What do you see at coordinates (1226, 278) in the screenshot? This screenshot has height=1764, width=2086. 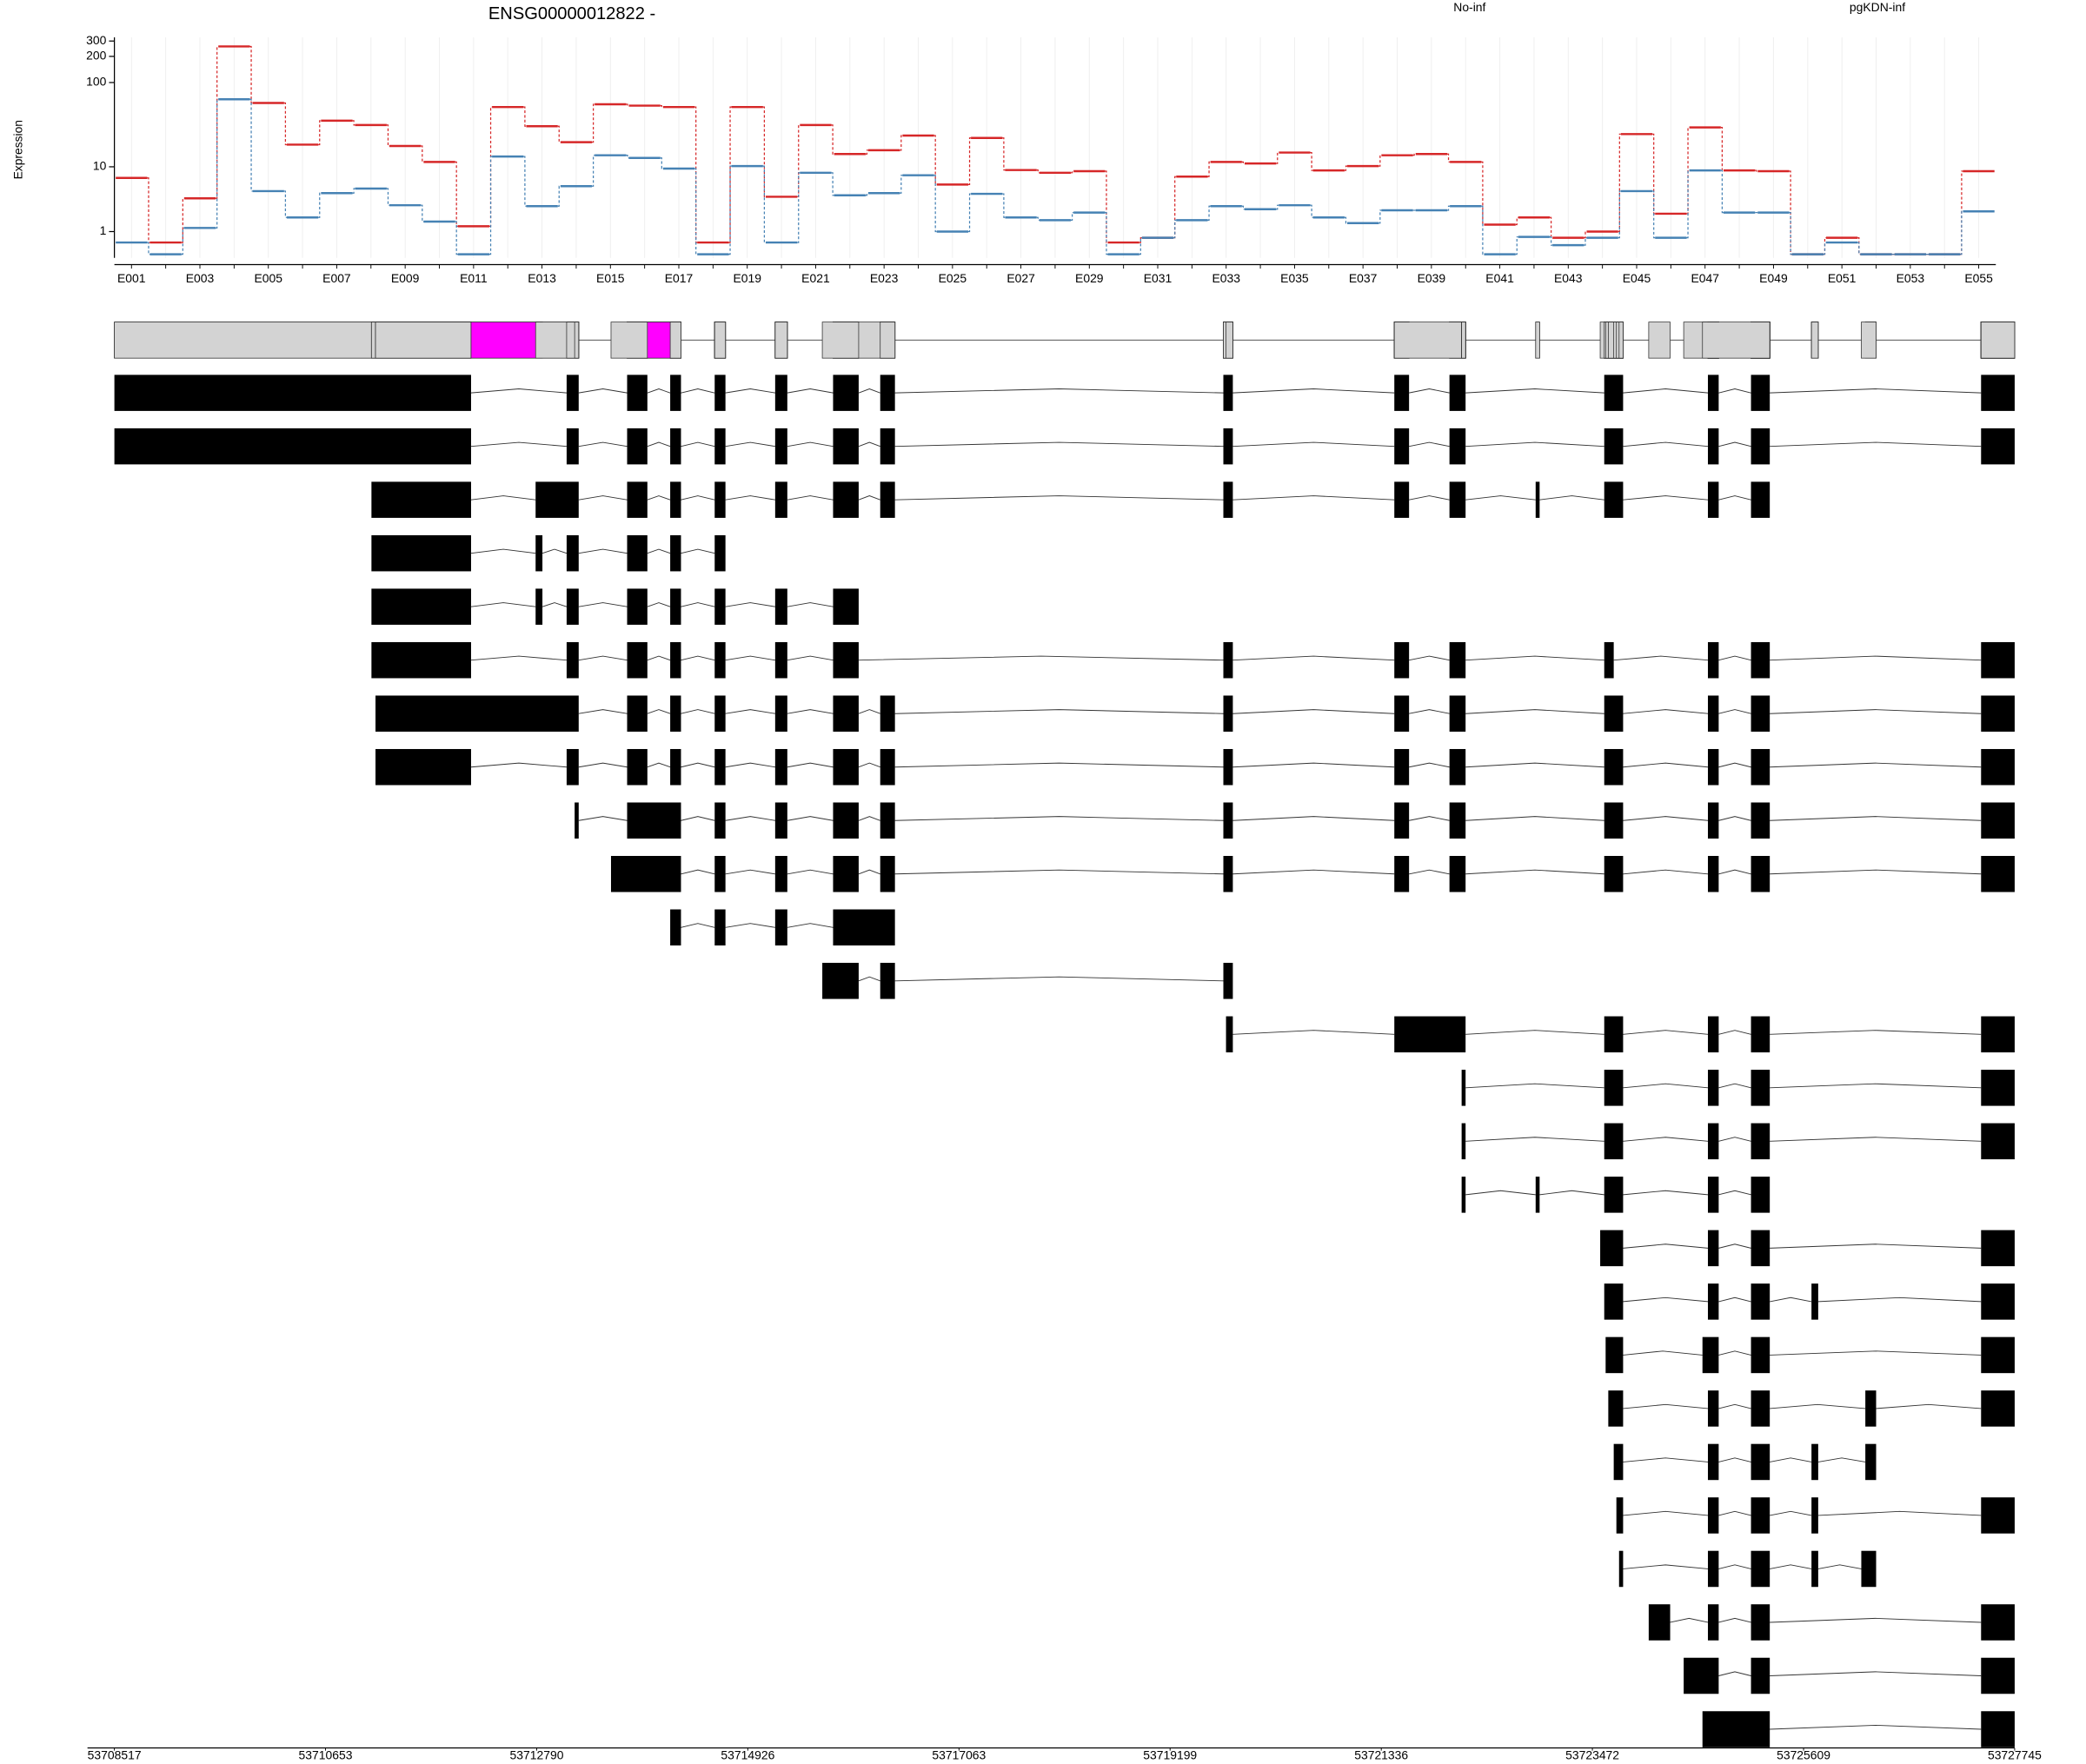 I see `x-tick-label: E033` at bounding box center [1226, 278].